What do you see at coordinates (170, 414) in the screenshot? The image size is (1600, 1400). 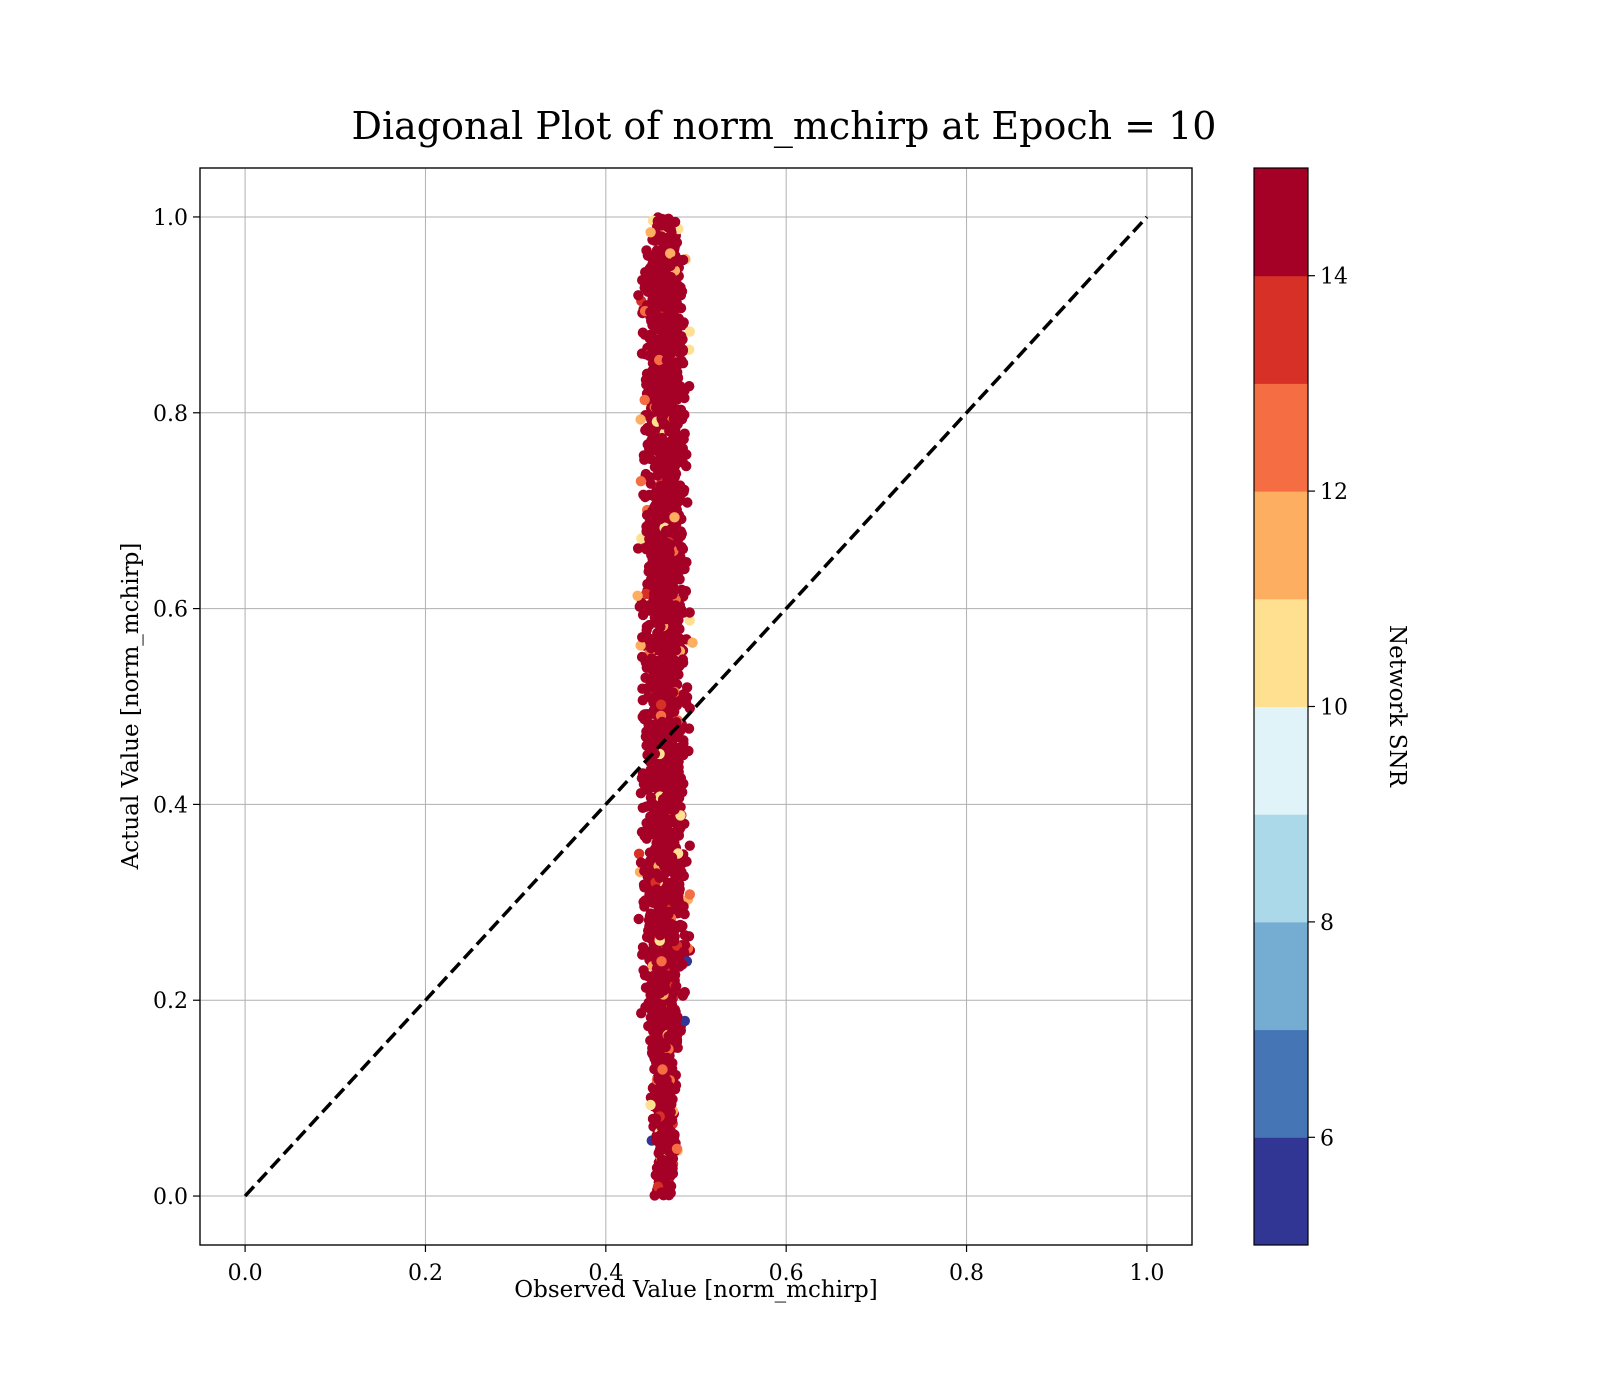 I see `y-tick-label: 0.8` at bounding box center [170, 414].